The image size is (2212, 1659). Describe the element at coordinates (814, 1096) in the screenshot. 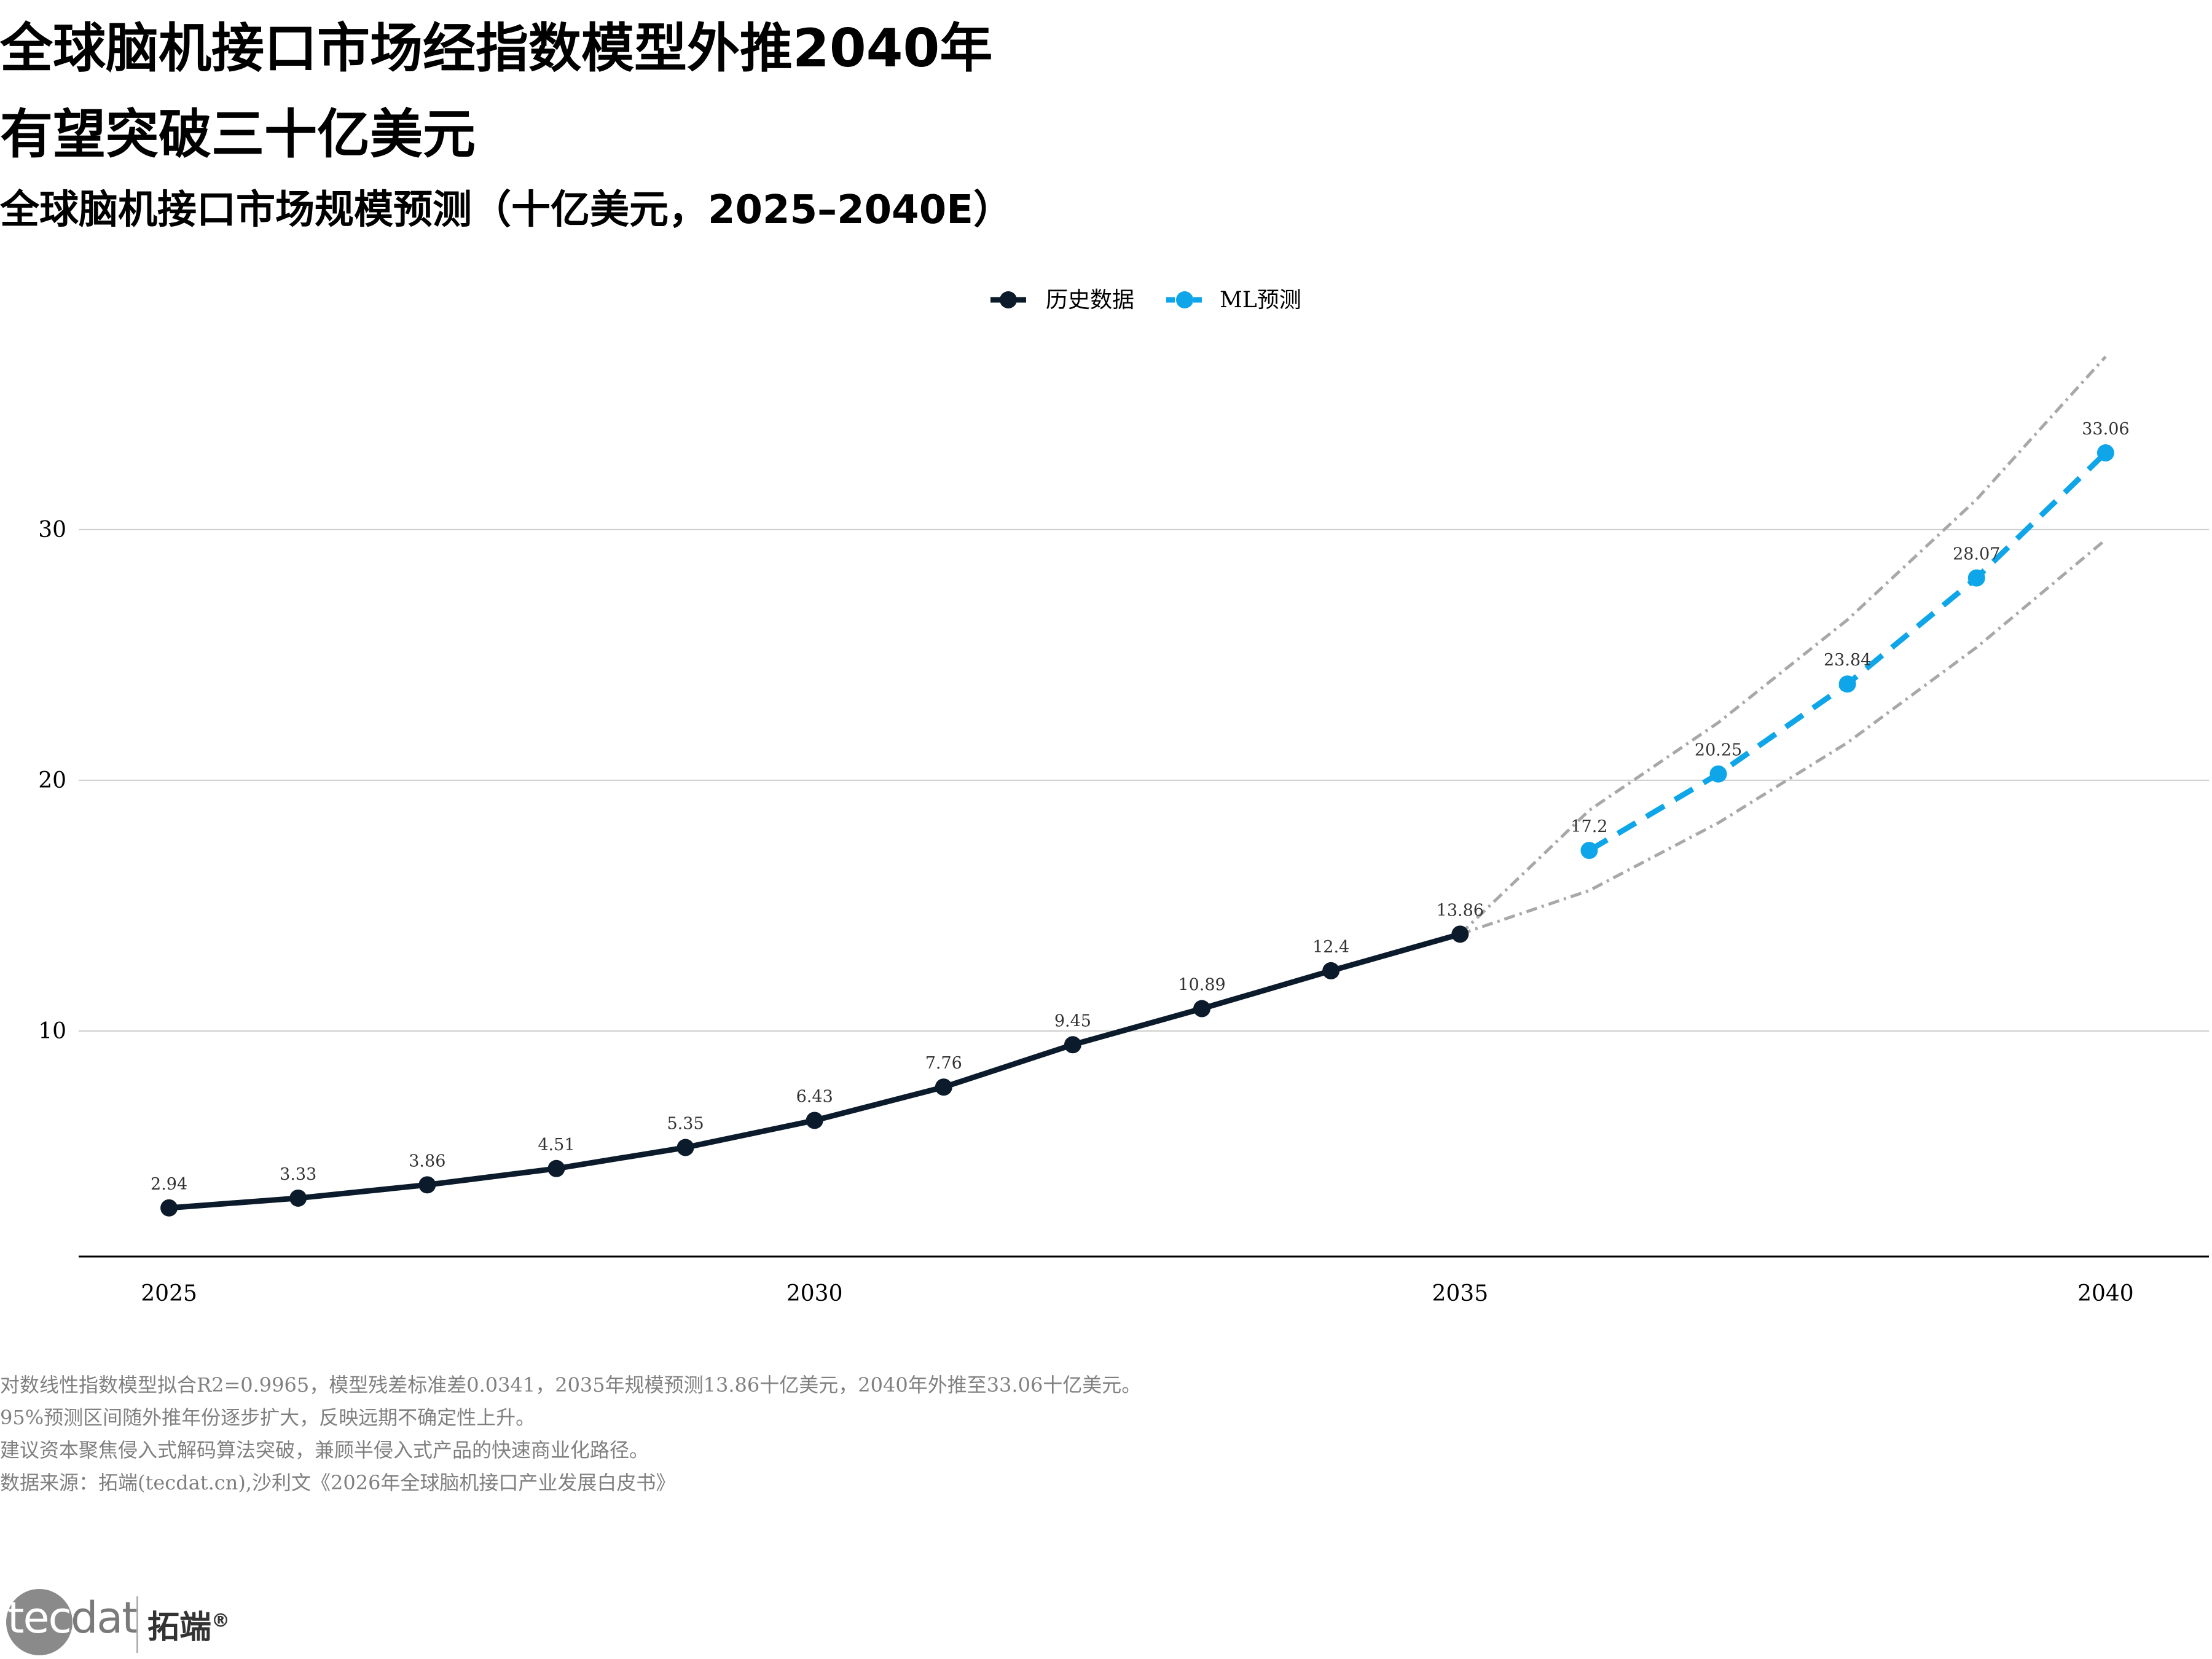

I see `data-label-historical-2030: 6.43` at that location.